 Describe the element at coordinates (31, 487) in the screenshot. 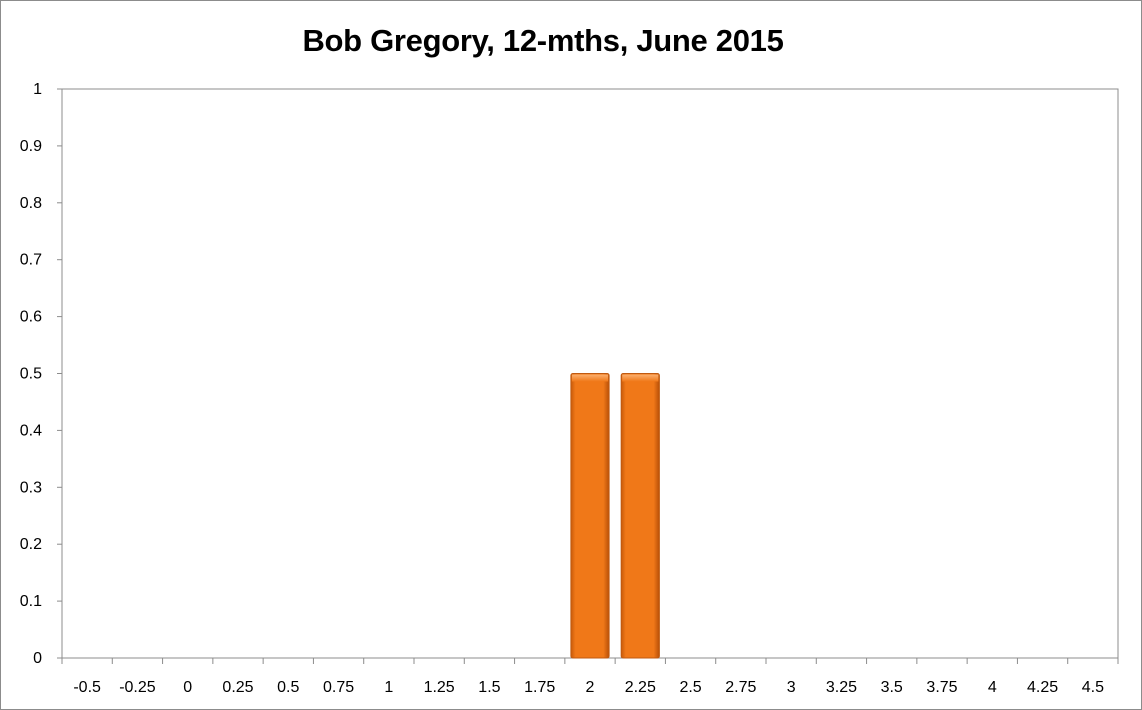

I see `y-tick-label: 0.3` at that location.